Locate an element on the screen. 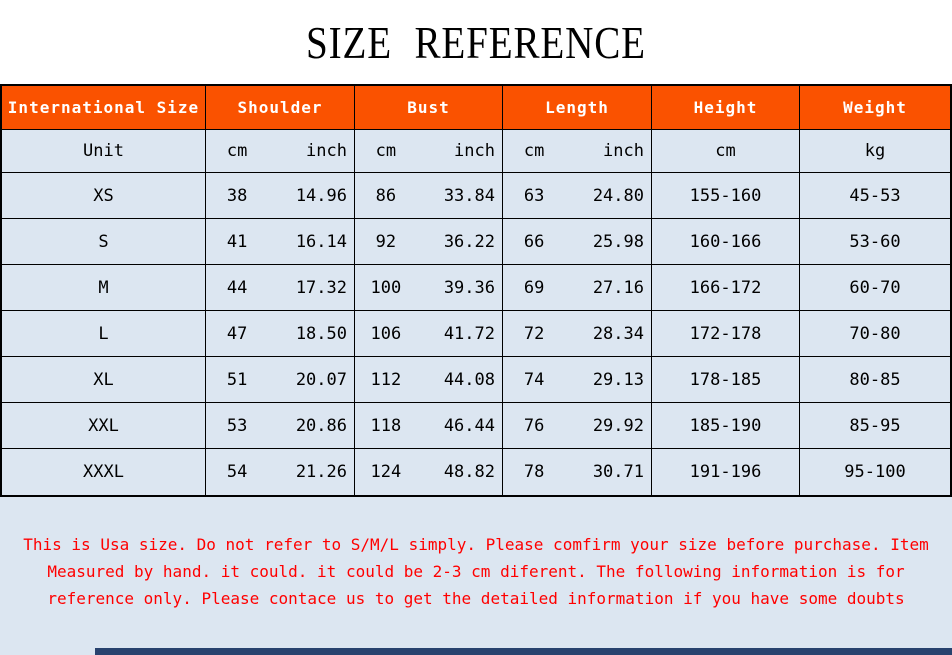 The height and width of the screenshot is (655, 952). shoulder-inch-value: 17.32 is located at coordinates (321, 287).